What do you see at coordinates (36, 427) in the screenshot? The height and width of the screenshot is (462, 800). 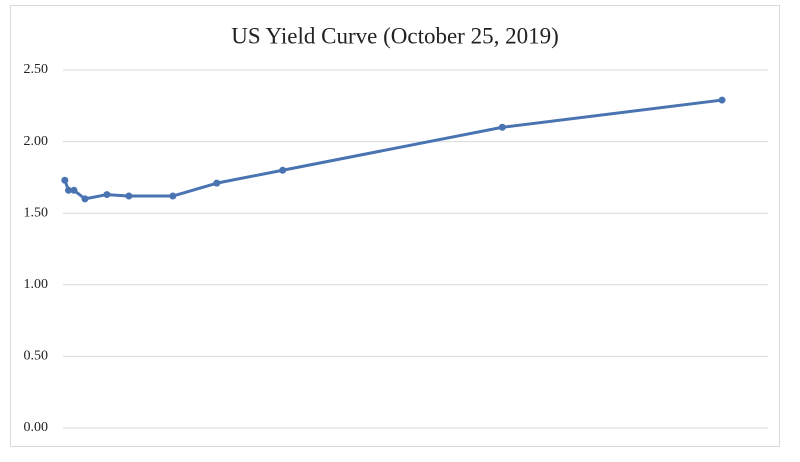 I see `y-tick-label: 0.00` at bounding box center [36, 427].